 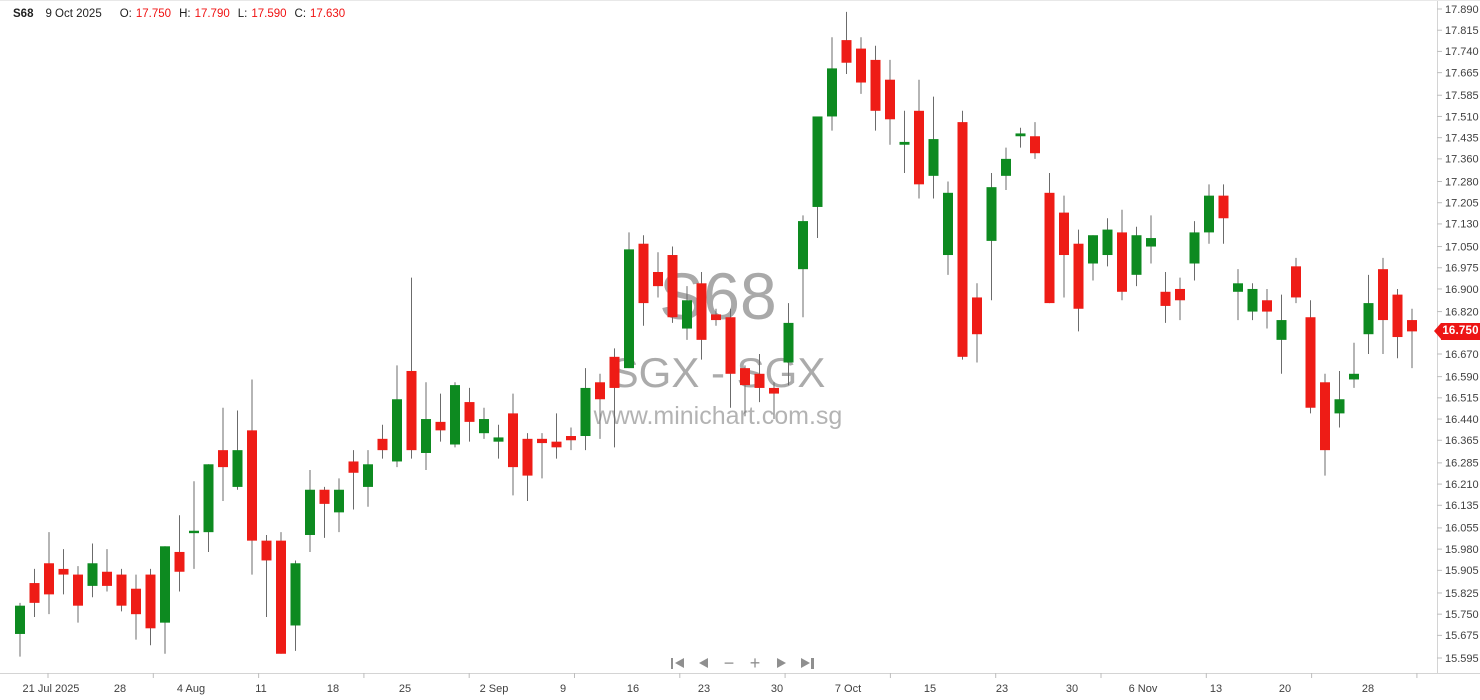 I want to click on nav-skip-end-button, so click(x=807, y=663).